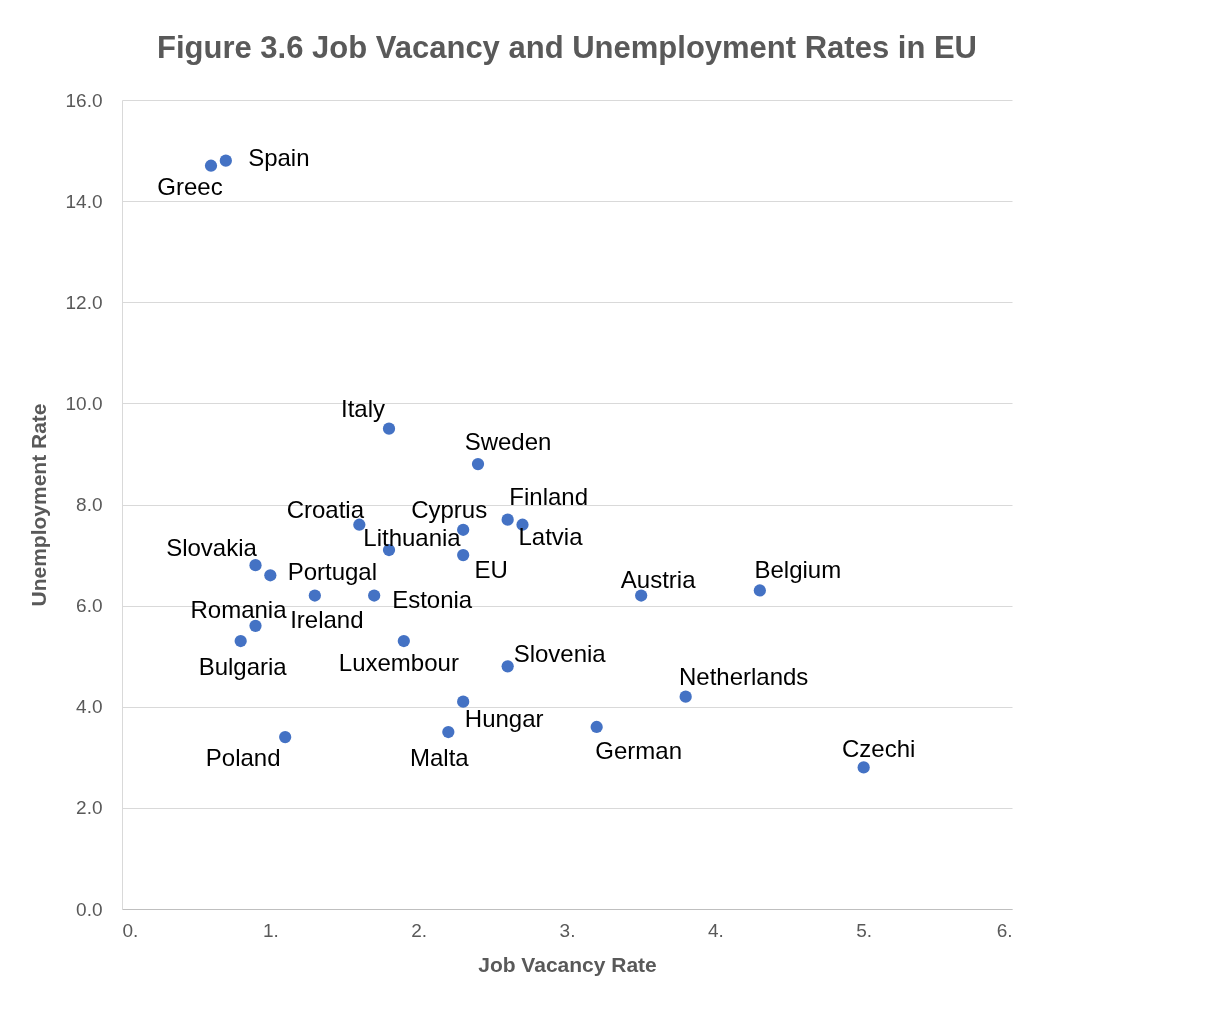  What do you see at coordinates (38, 505) in the screenshot?
I see `y-axis-title: Unemployment Rate` at bounding box center [38, 505].